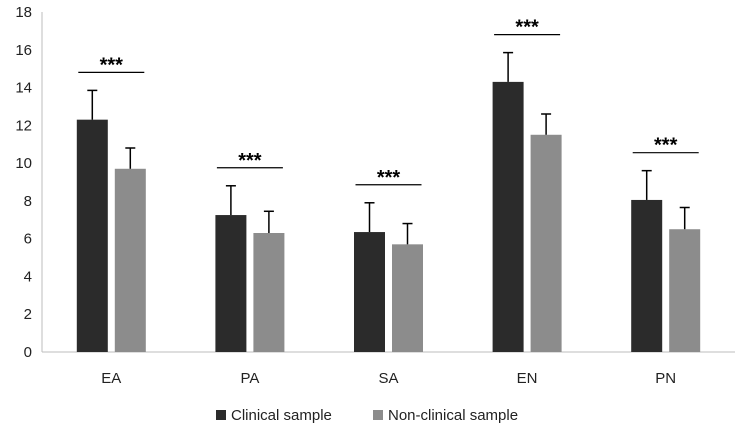 Image resolution: width=744 pixels, height=435 pixels. Describe the element at coordinates (23, 50) in the screenshot. I see `y-tick-label: 16` at that location.